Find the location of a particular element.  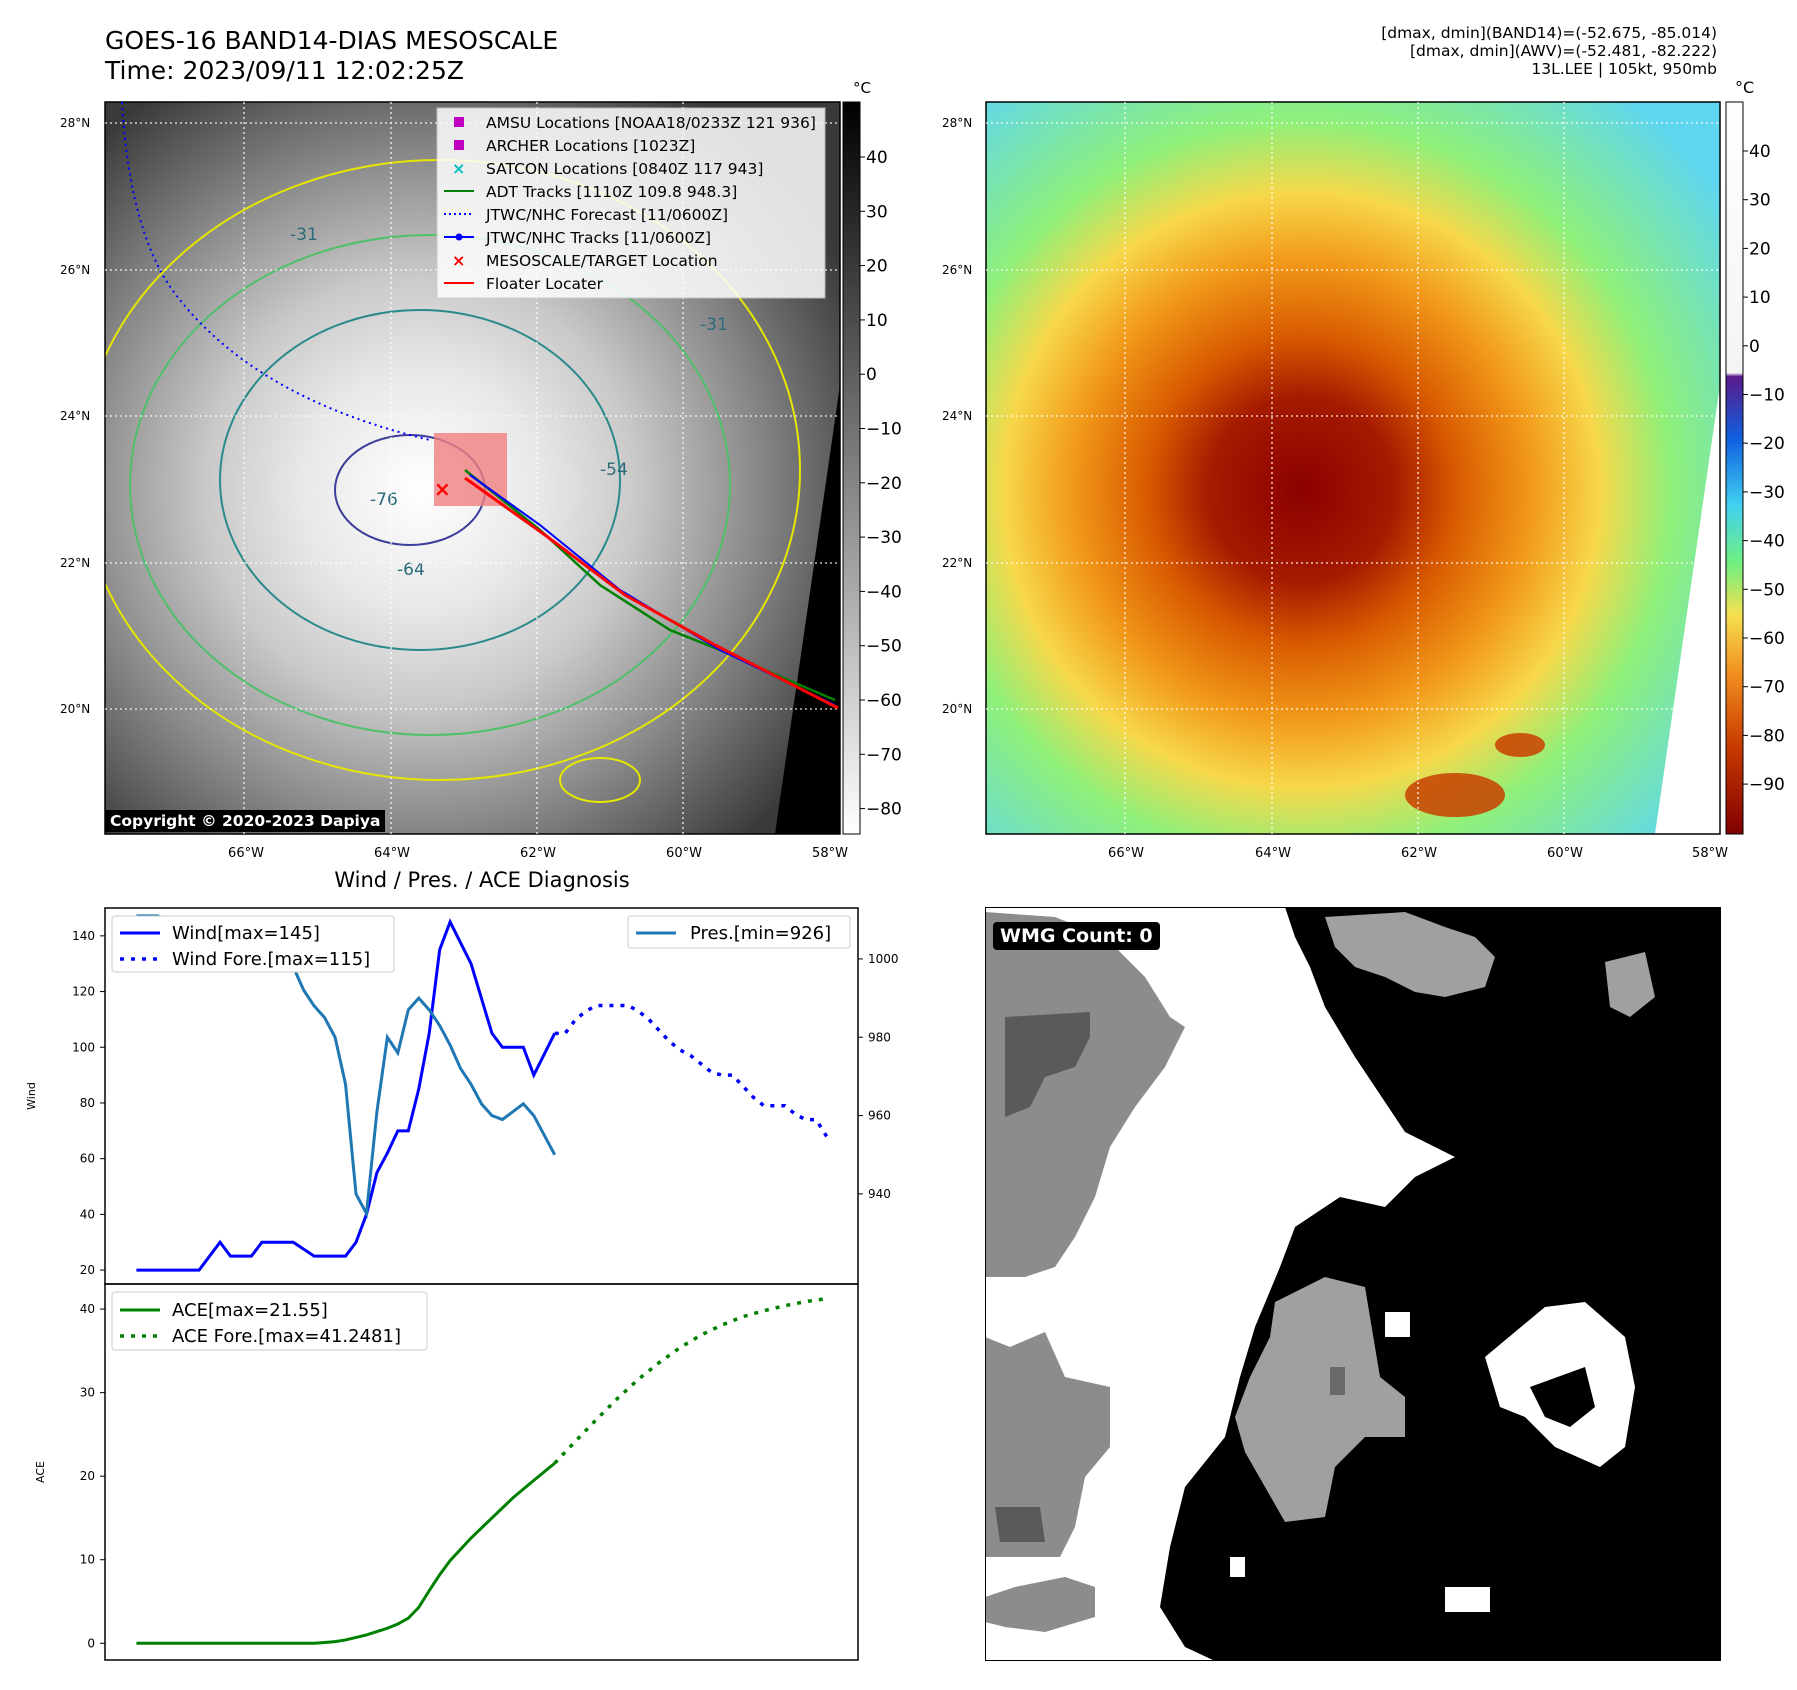

right-title-line2: [dmax, dmin](AWV)=(-52.481, -82.222) is located at coordinates (1563, 51).